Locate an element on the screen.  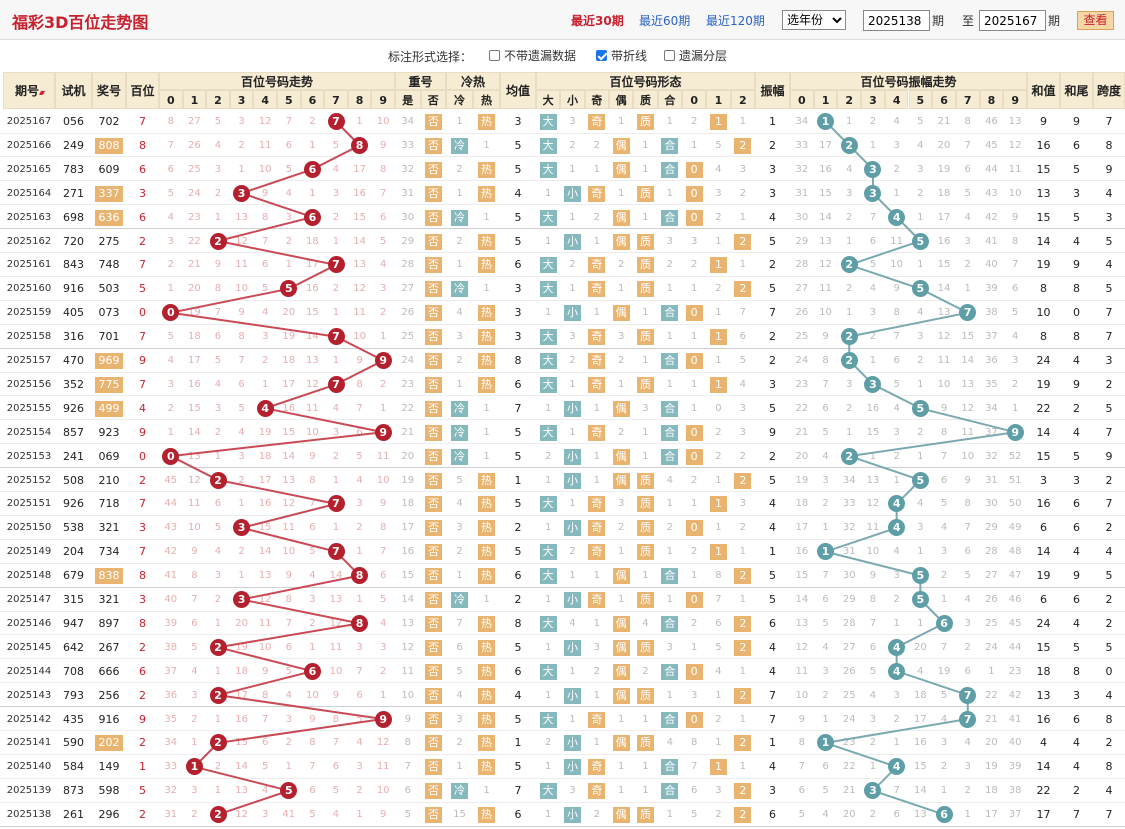
amplitude-value: 6 is located at coordinates (772, 623).